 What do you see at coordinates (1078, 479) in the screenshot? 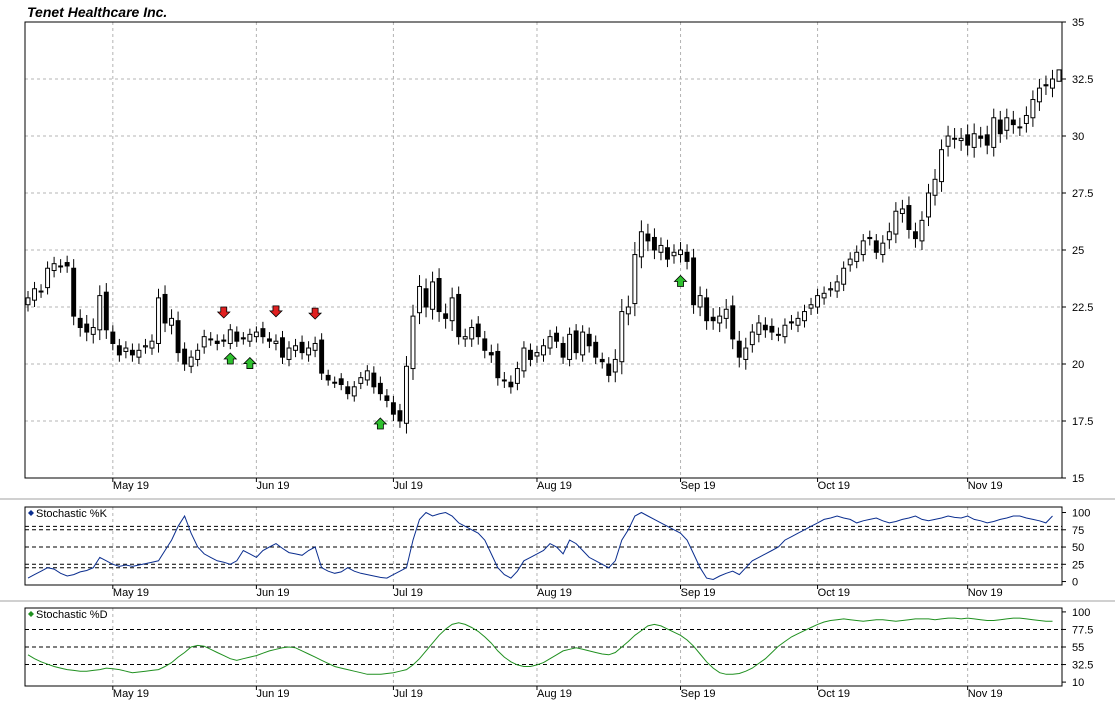
I see `price-ytick-label: 15` at bounding box center [1078, 479].